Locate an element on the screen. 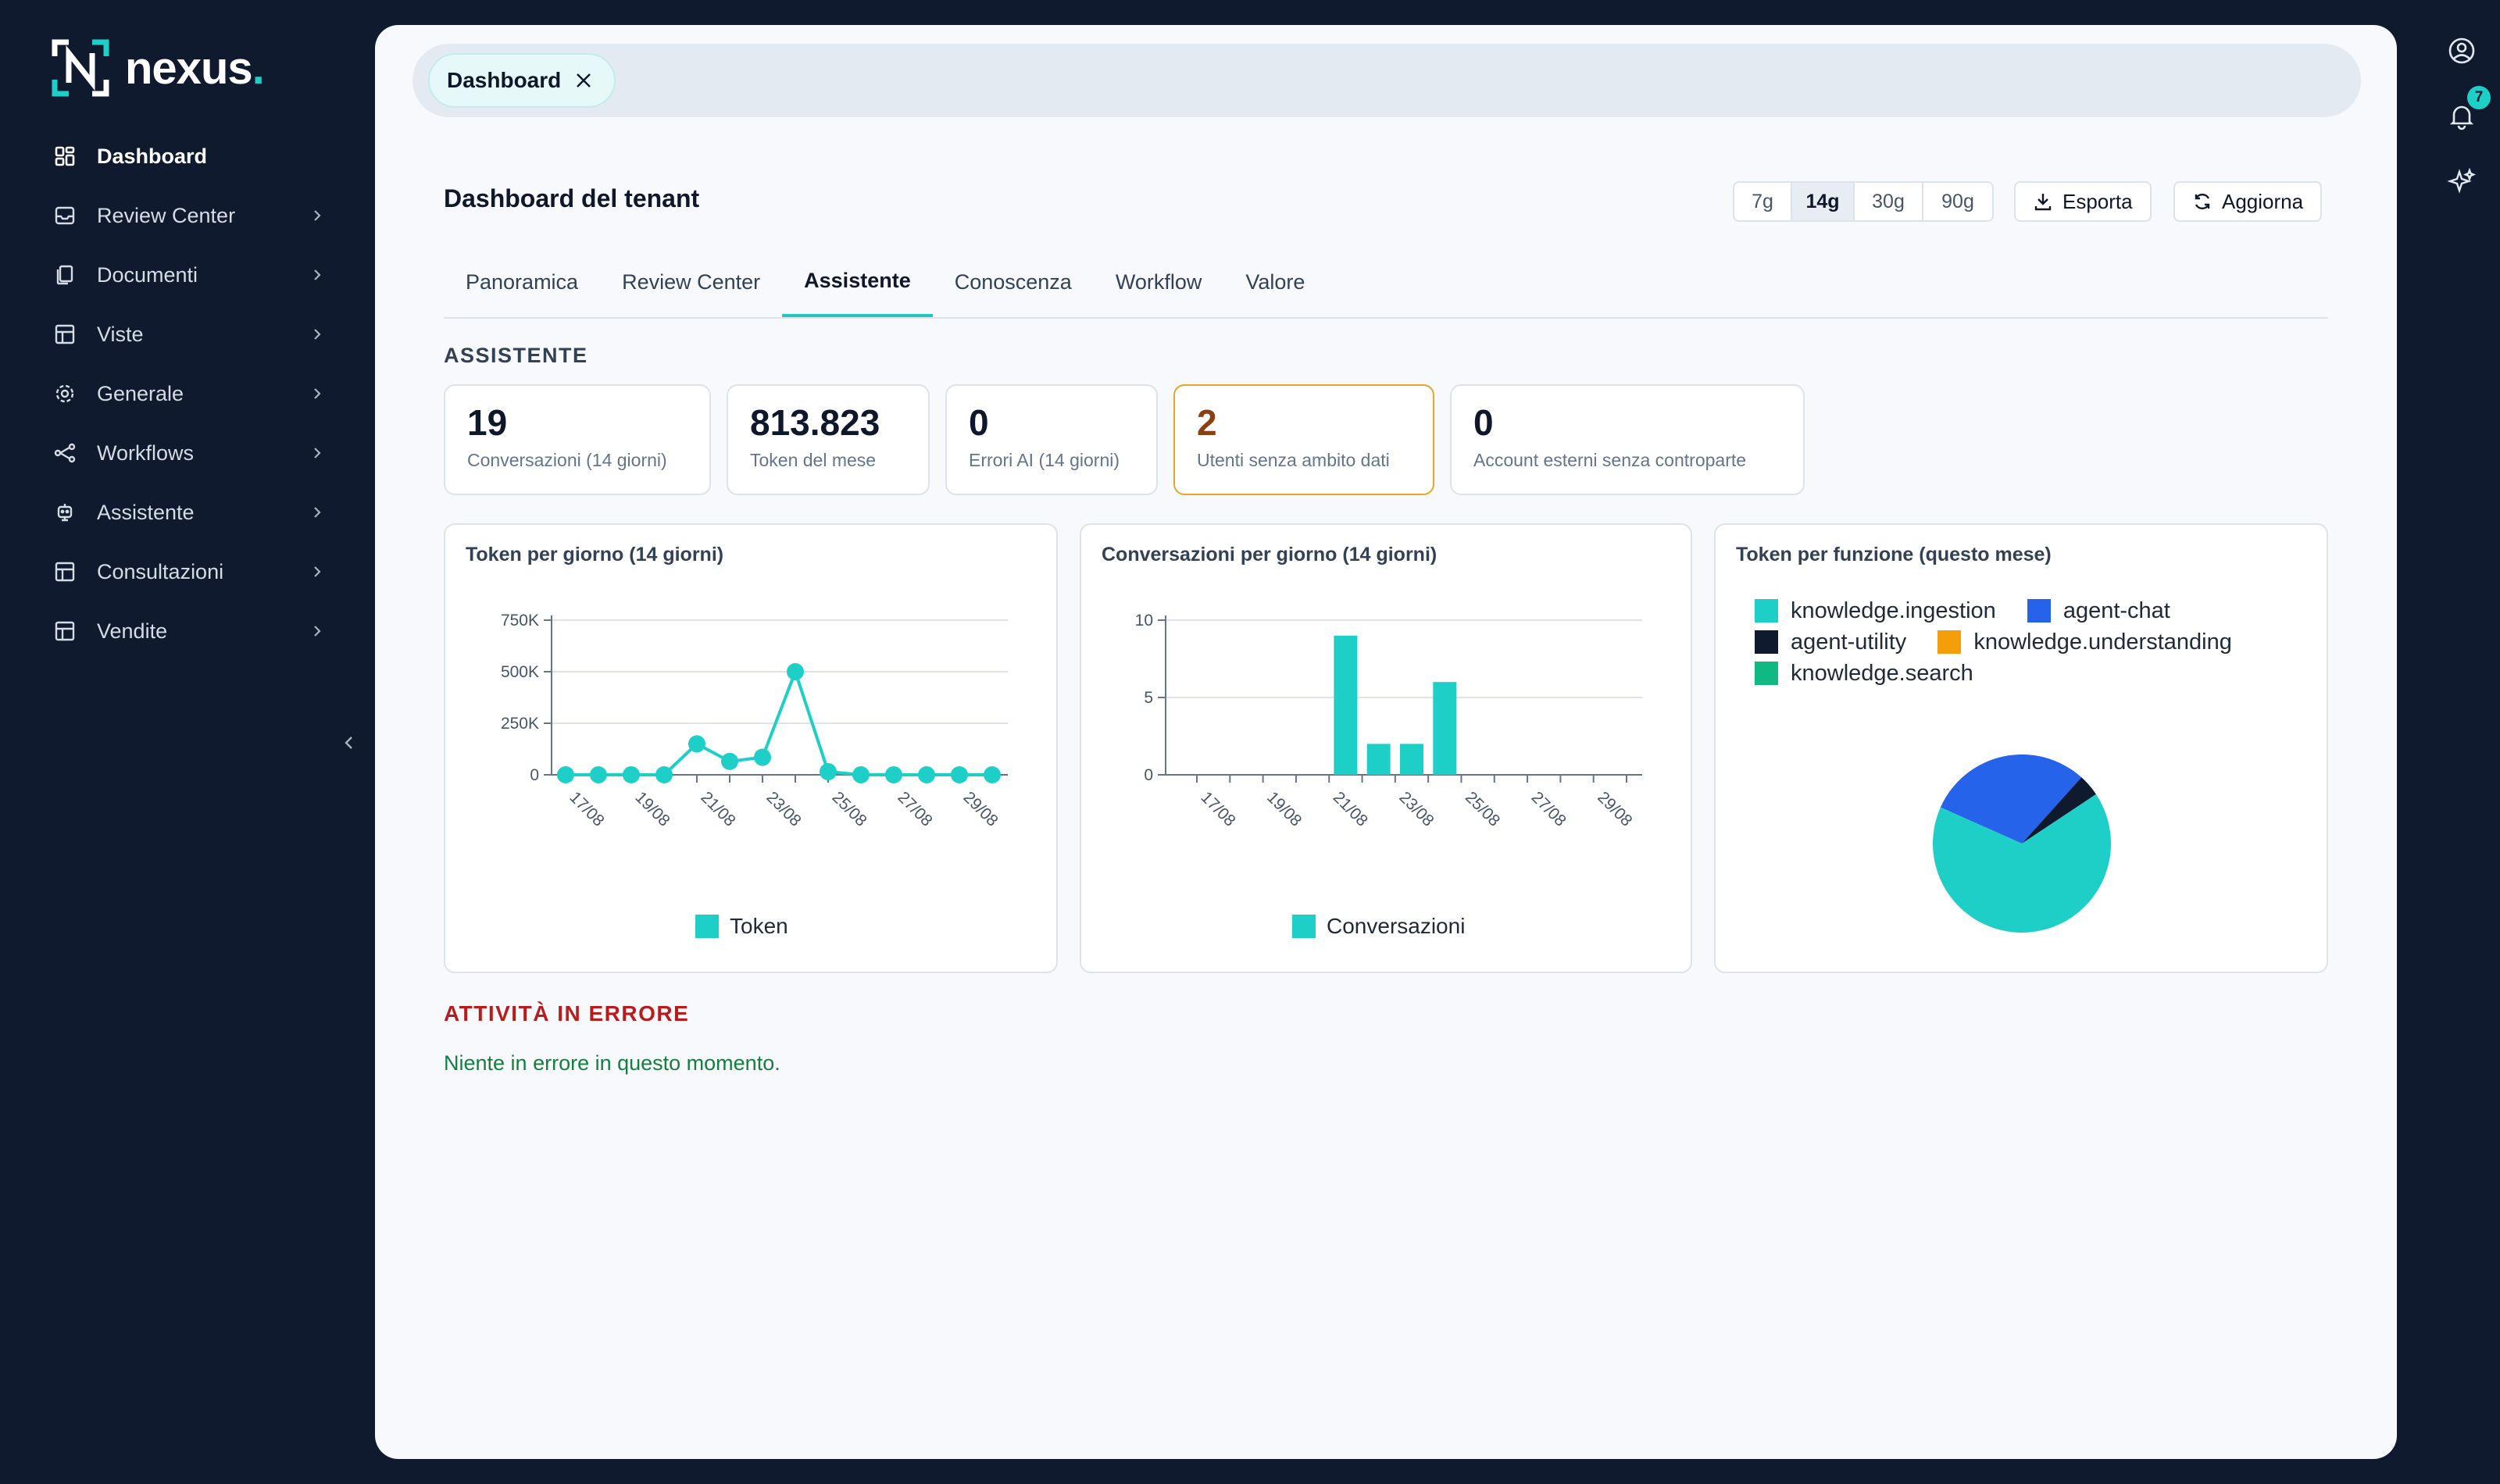 This screenshot has width=2500, height=1484. y-tick-label: 500K is located at coordinates (520, 672).